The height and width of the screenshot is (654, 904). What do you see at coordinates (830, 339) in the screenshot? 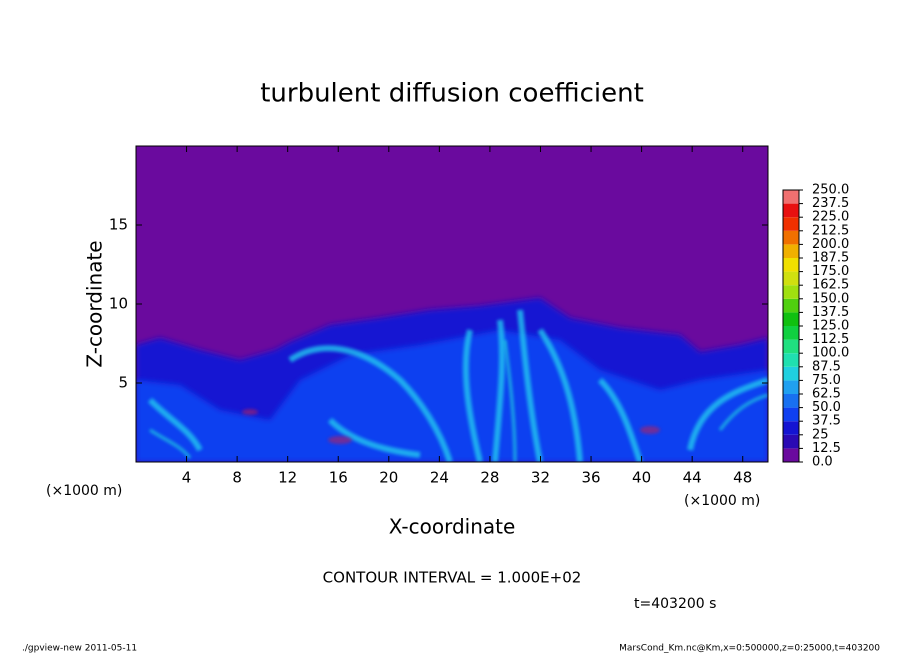
I see `colorbar-label: 112.5` at bounding box center [830, 339].